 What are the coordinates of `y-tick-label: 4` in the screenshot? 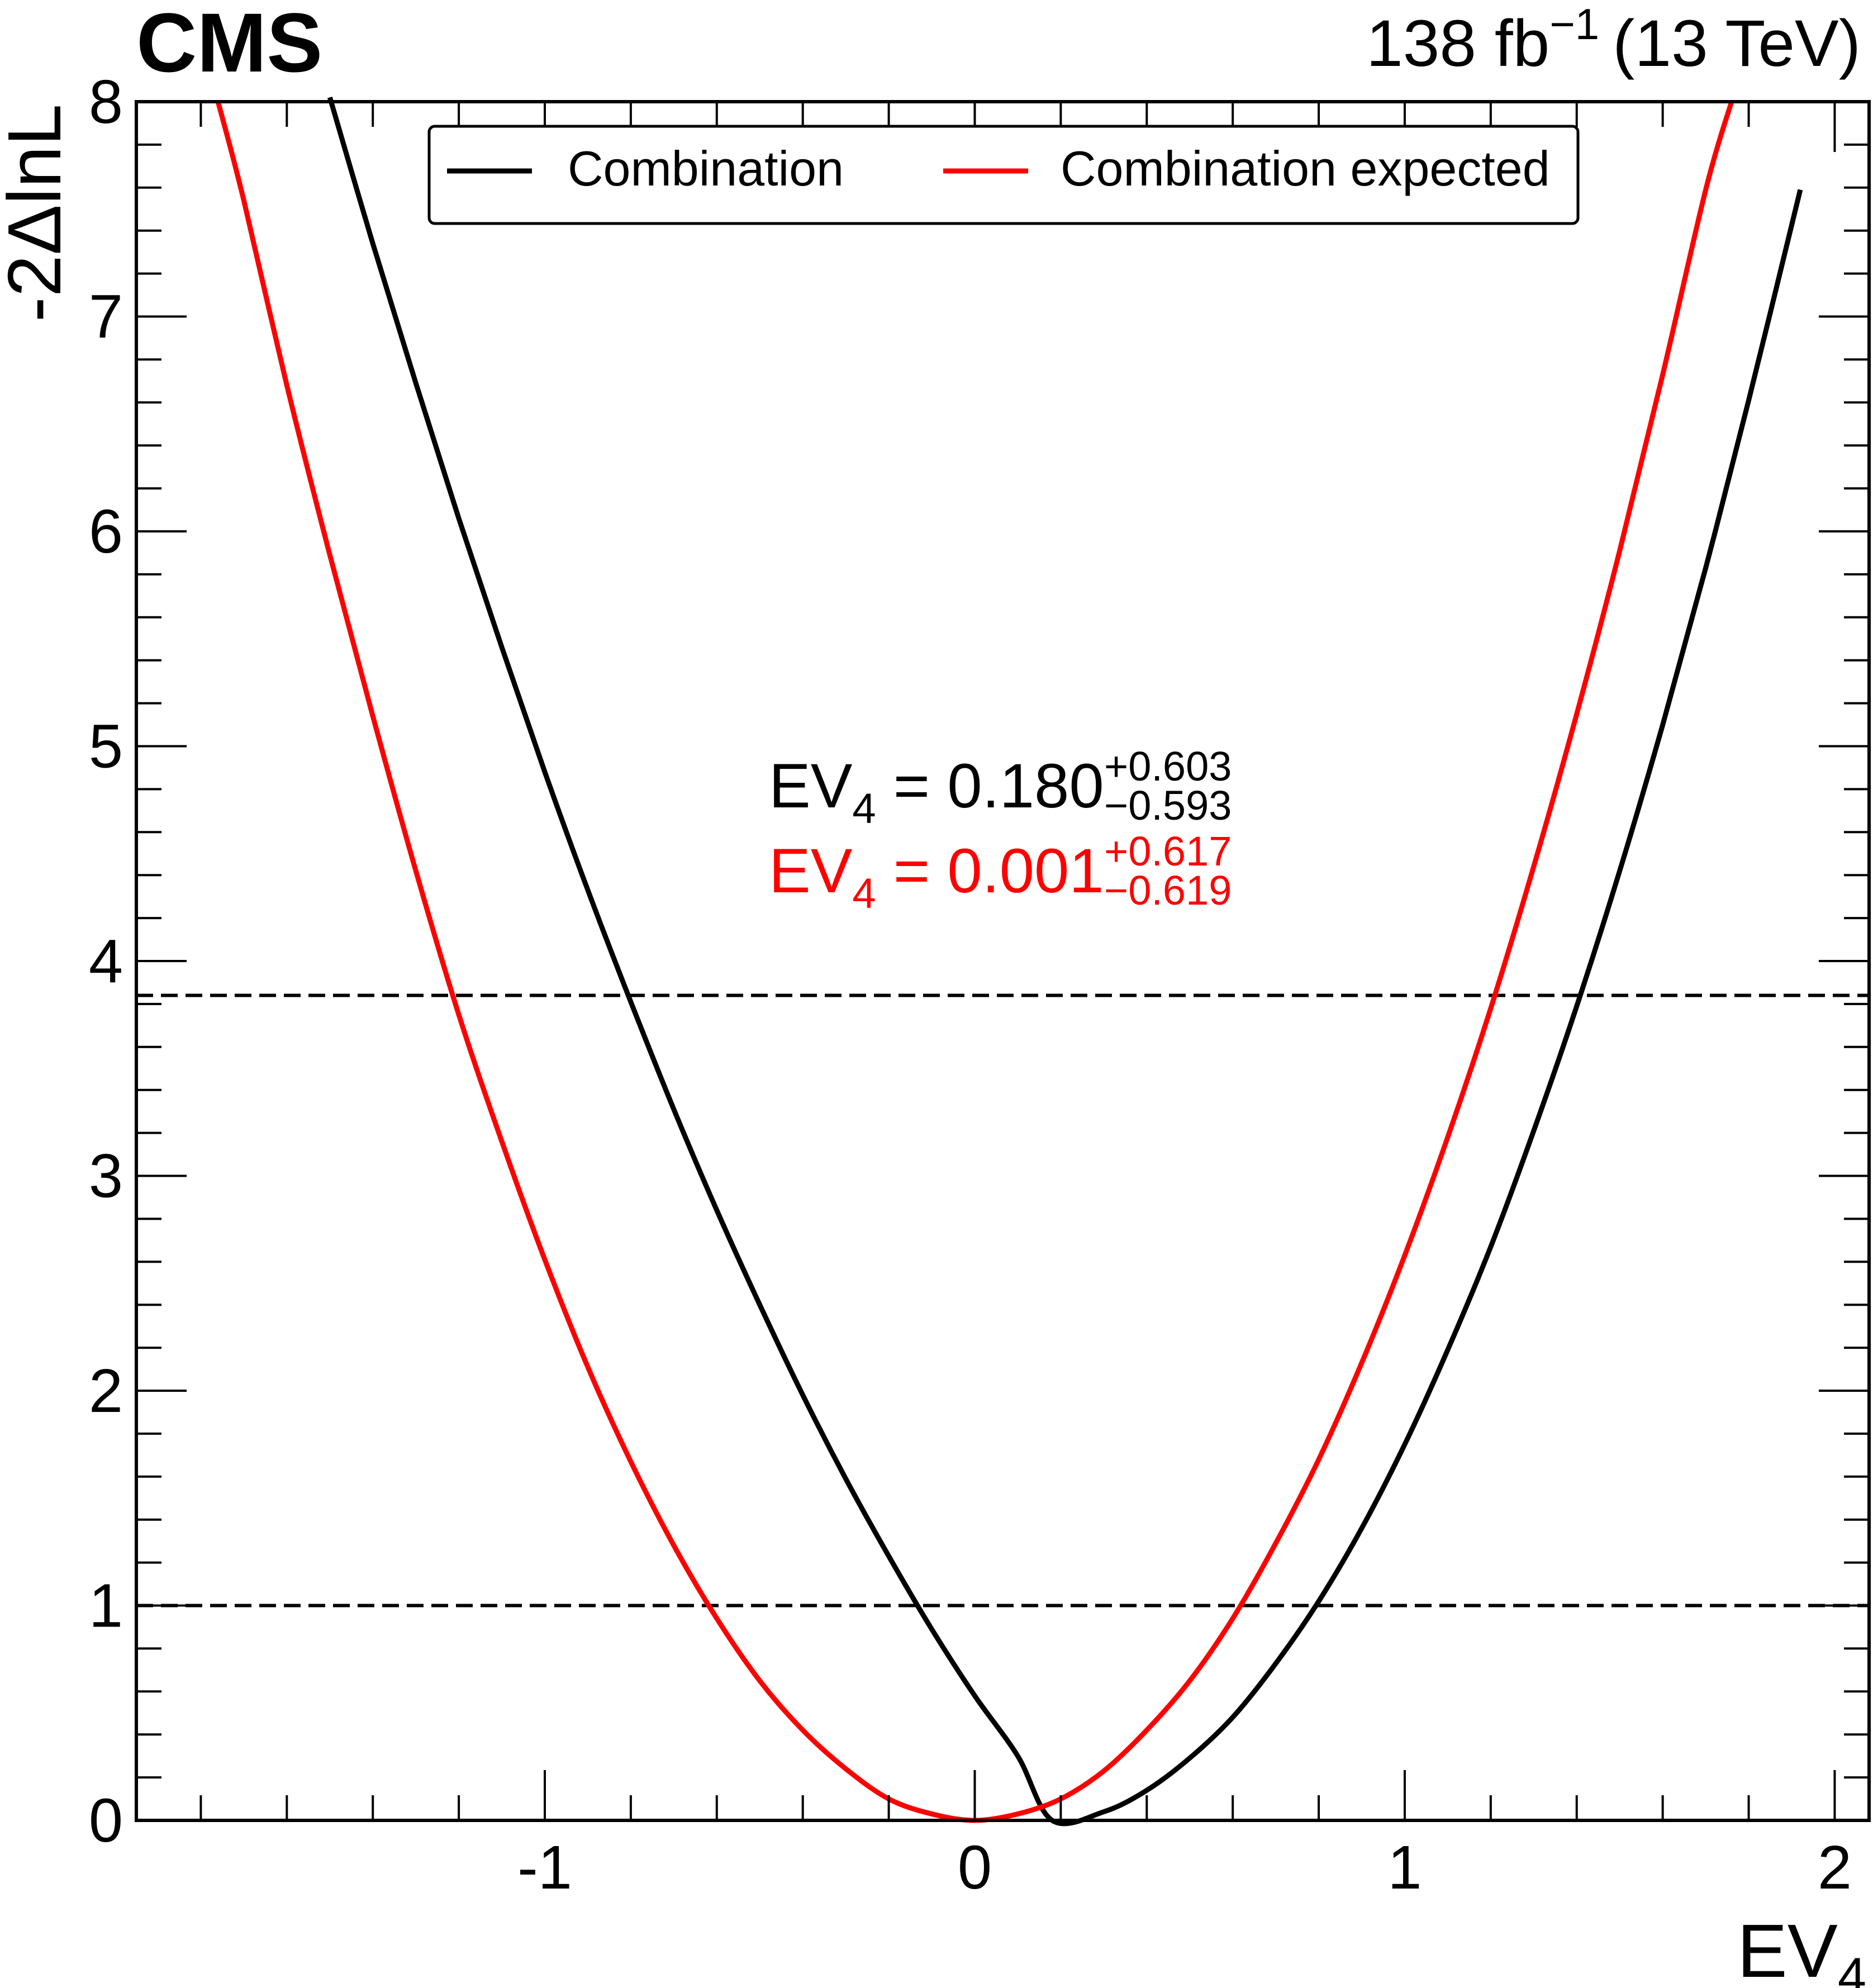 It's located at (106, 961).